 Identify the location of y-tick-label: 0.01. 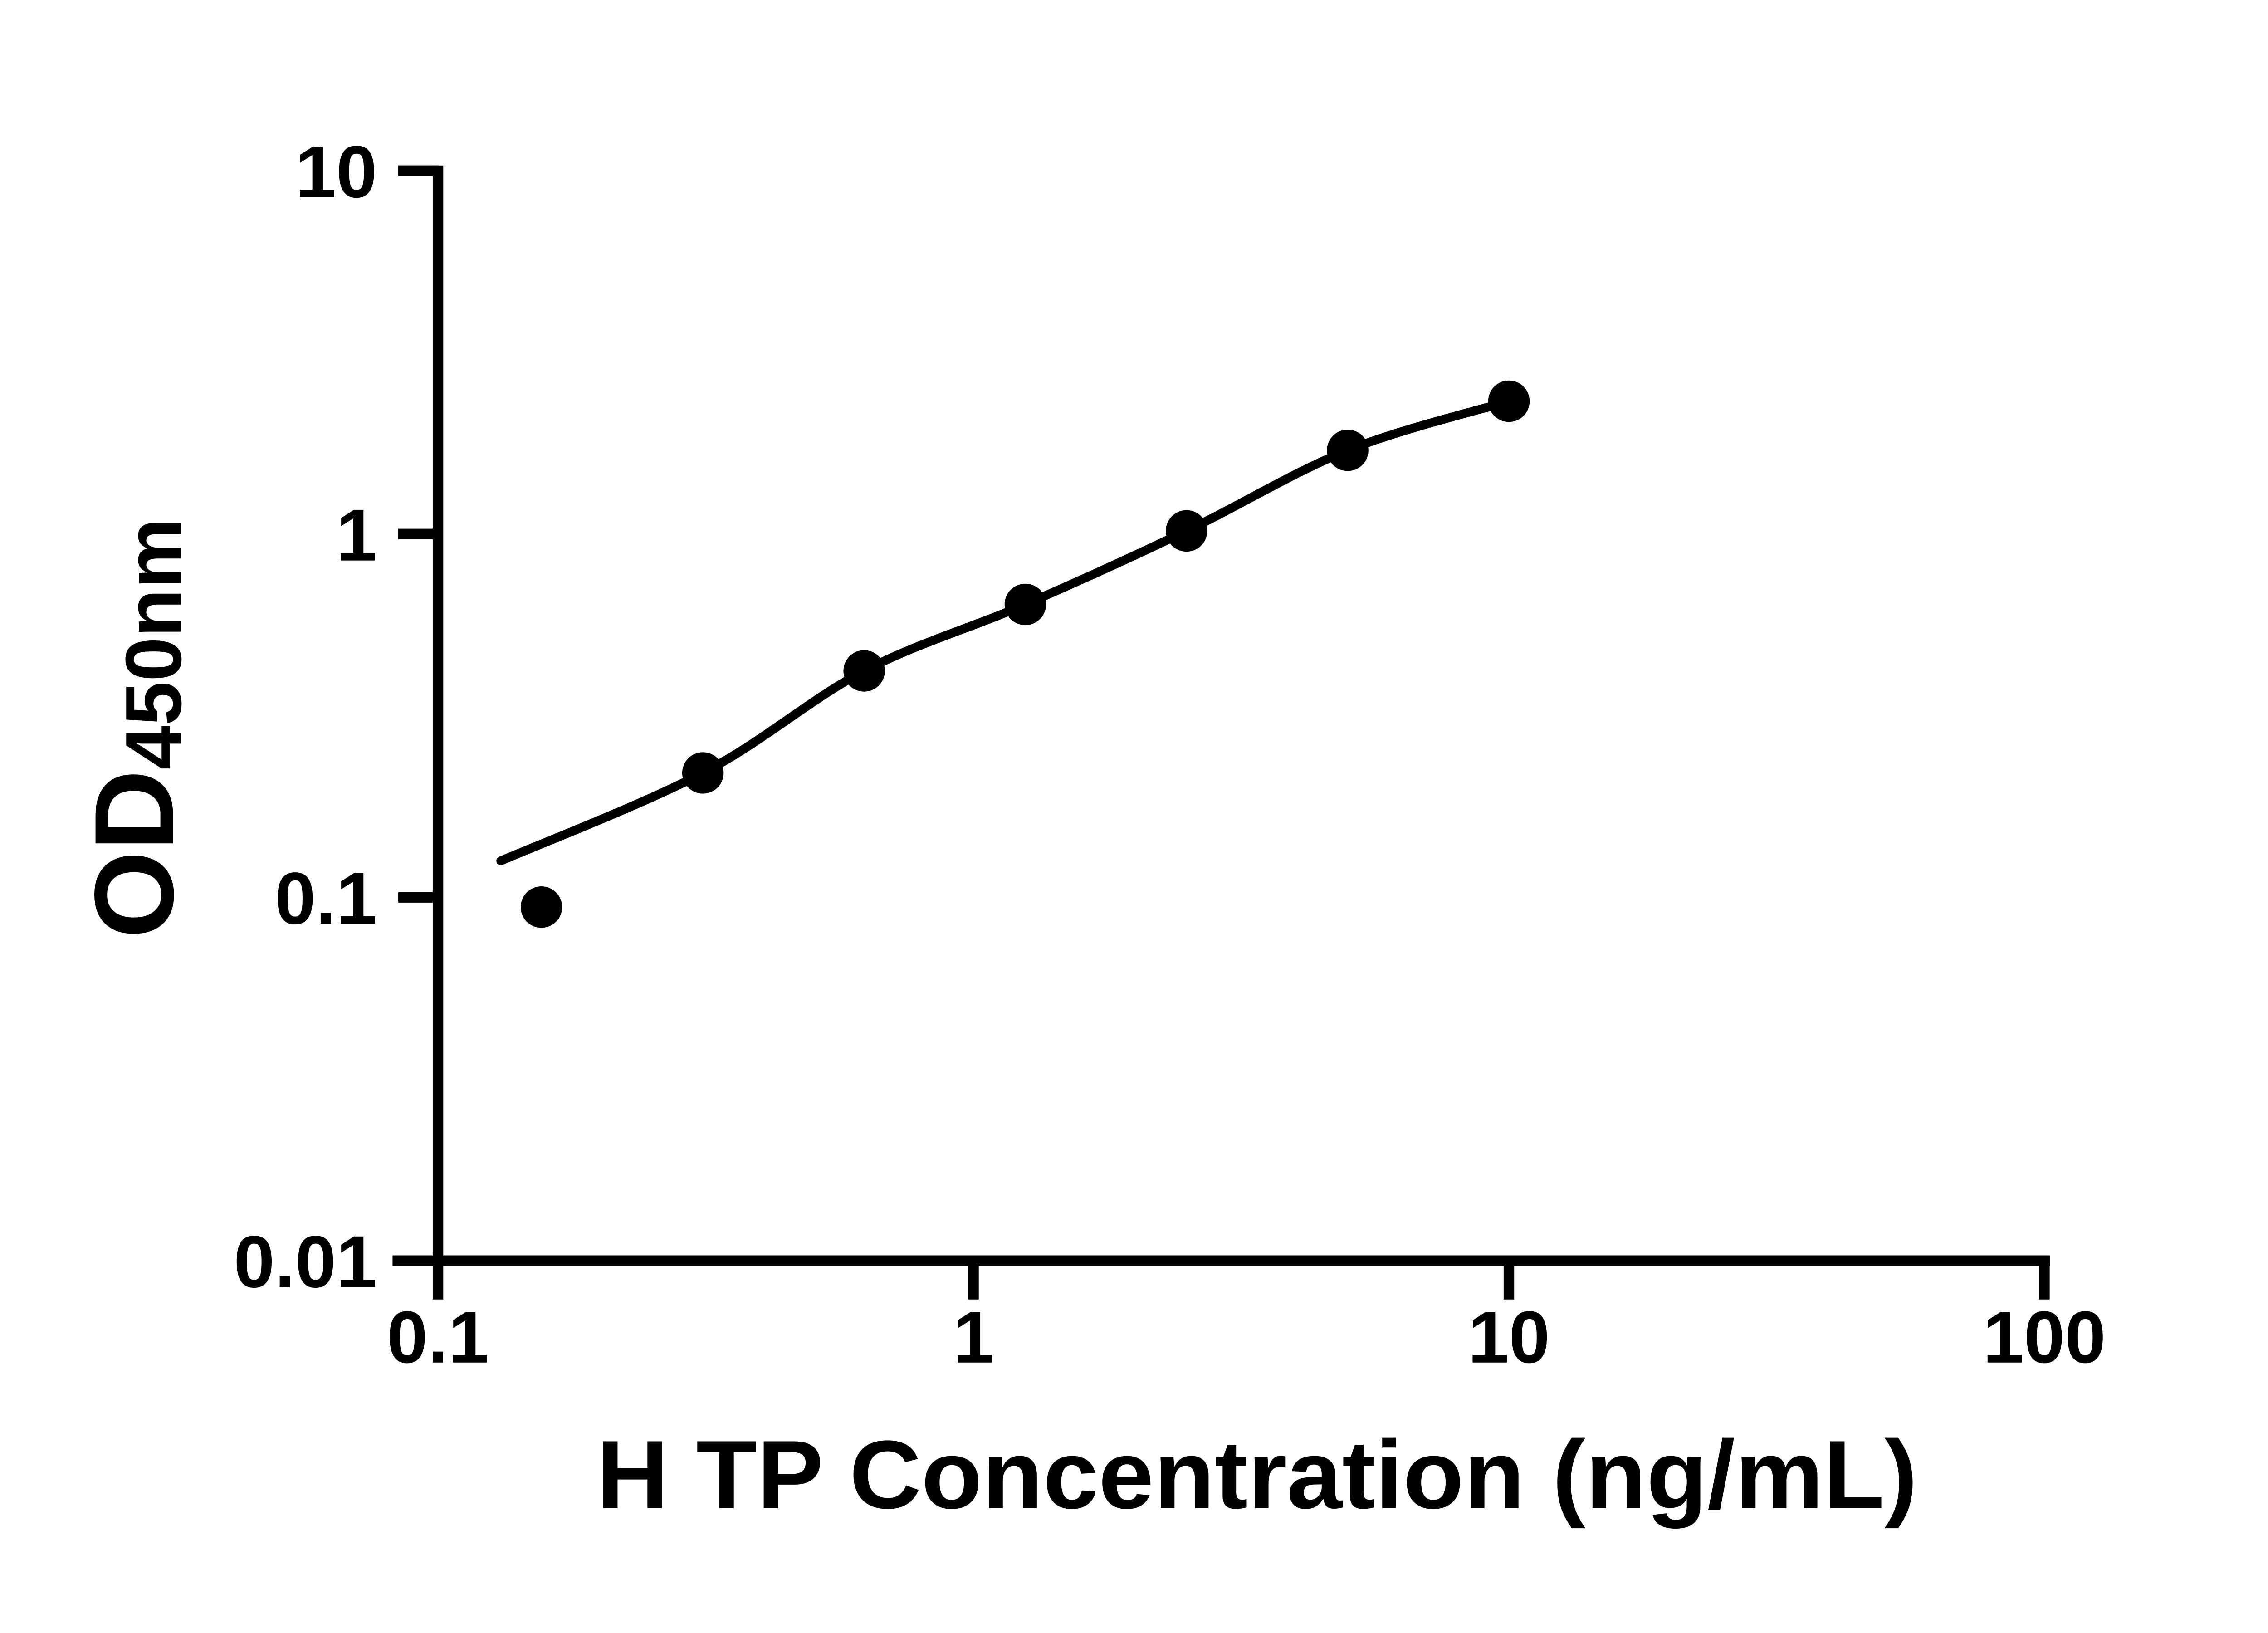
(305, 1262).